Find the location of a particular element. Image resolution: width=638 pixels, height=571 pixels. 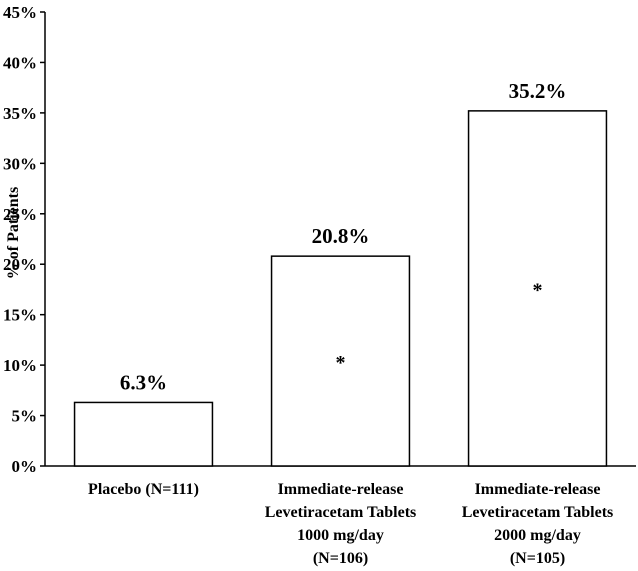

x-category-label: (N=106) is located at coordinates (340, 558).